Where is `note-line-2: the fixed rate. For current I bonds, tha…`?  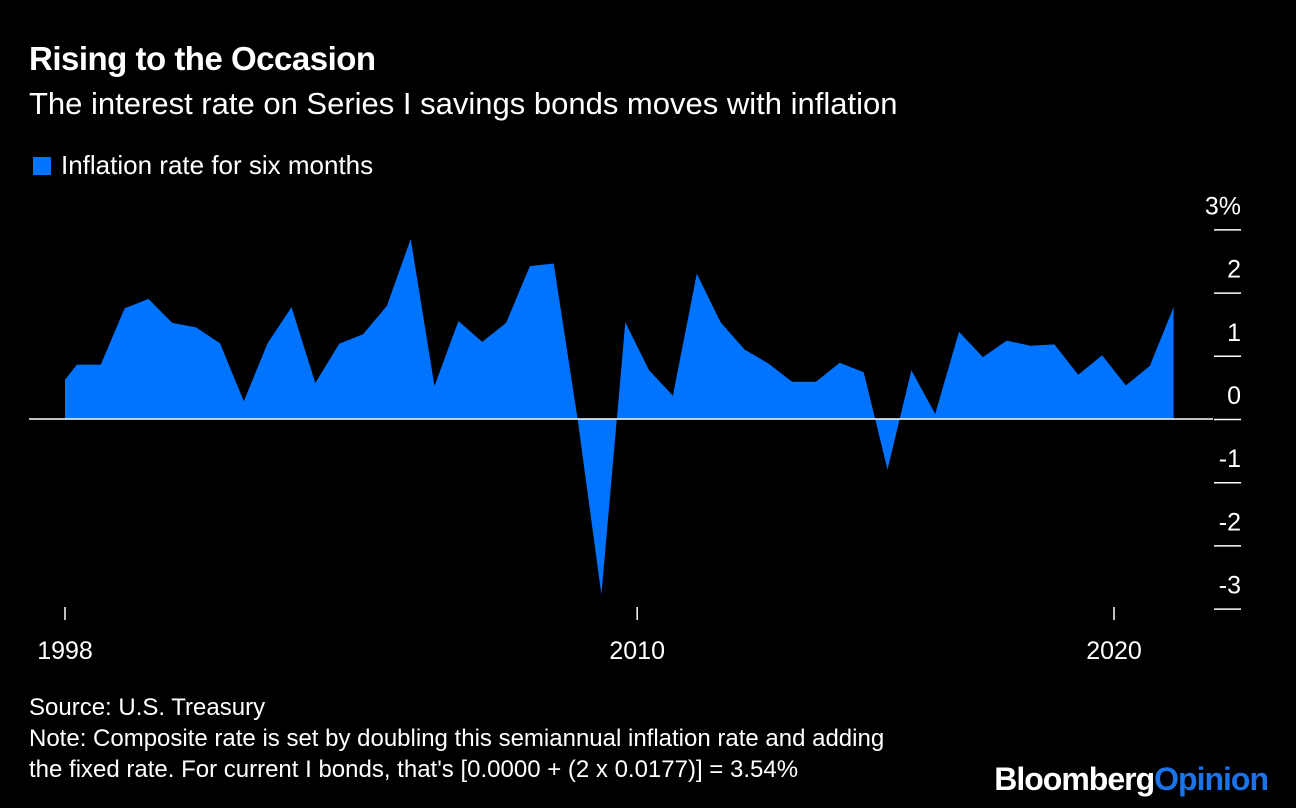 note-line-2: the fixed rate. For current I bonds, tha… is located at coordinates (414, 769).